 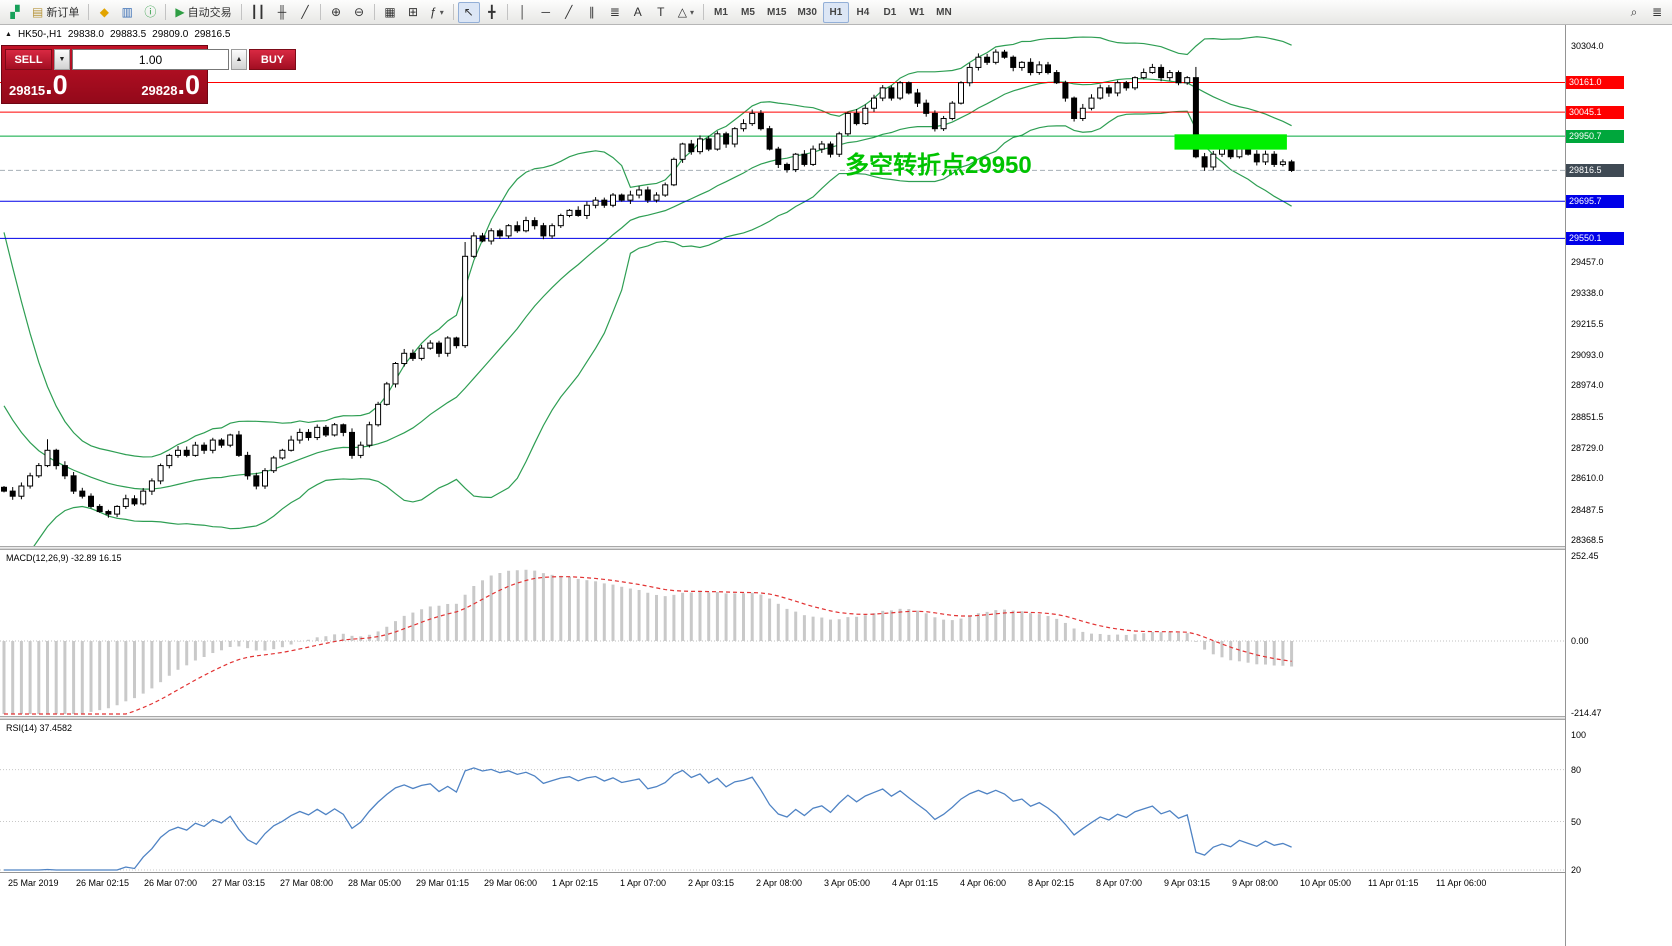 I want to click on navigator-button: ⓘ, so click(x=150, y=12).